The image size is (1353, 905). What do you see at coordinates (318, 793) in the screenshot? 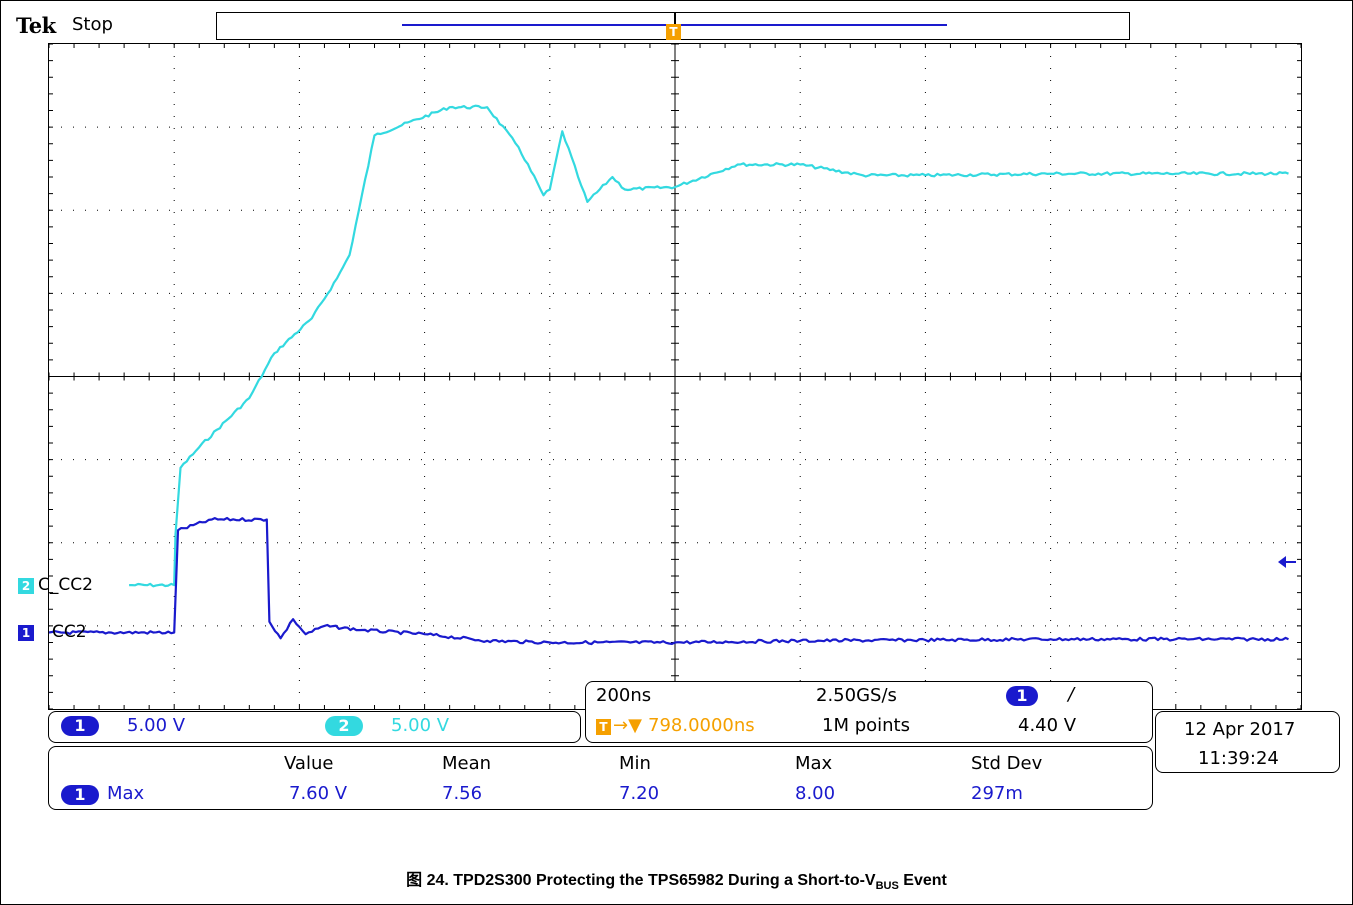
I see `measurement-value: 7.60 V` at bounding box center [318, 793].